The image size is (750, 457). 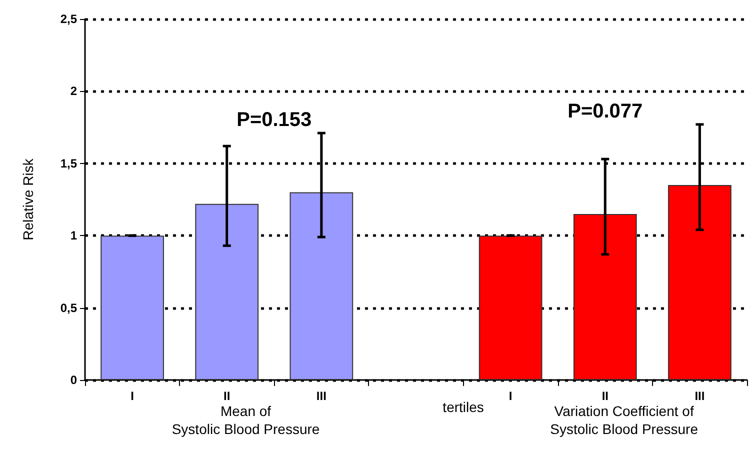 I want to click on y-axis-title: Relative Risk, so click(x=28, y=199).